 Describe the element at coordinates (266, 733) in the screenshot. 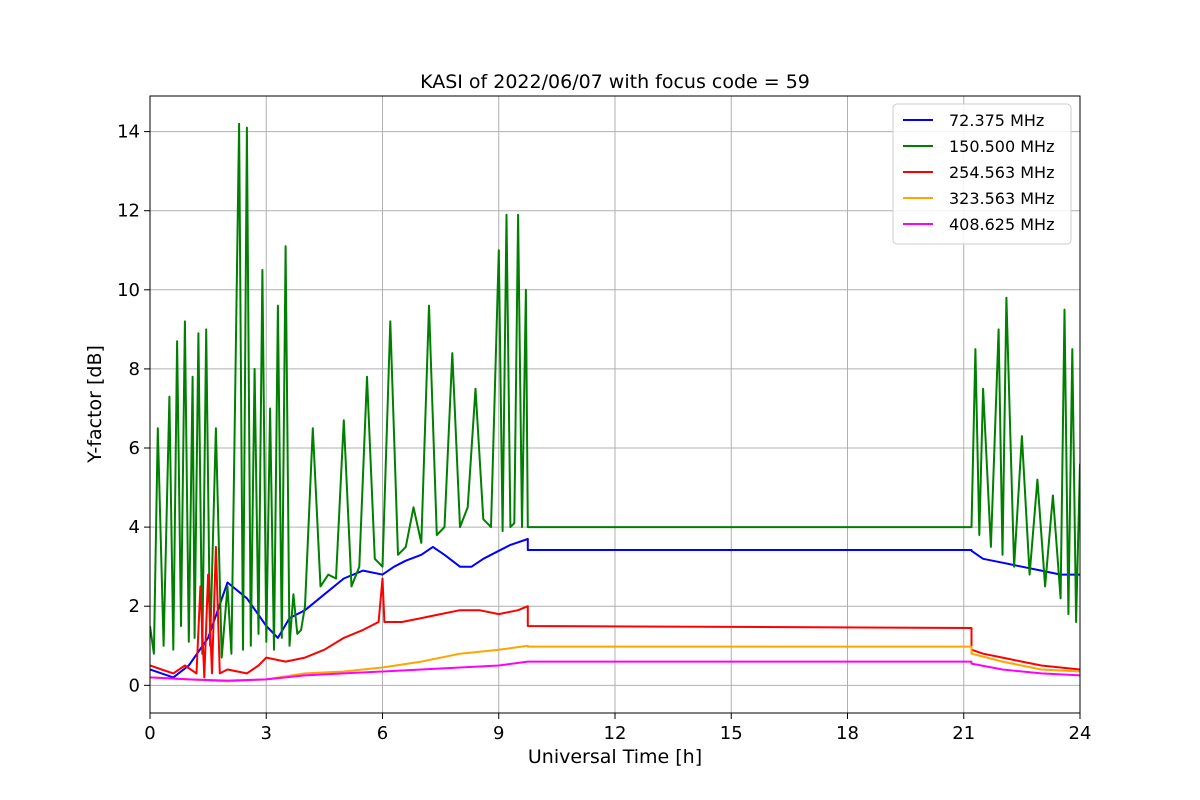

I see `x-tick-label: 3` at that location.